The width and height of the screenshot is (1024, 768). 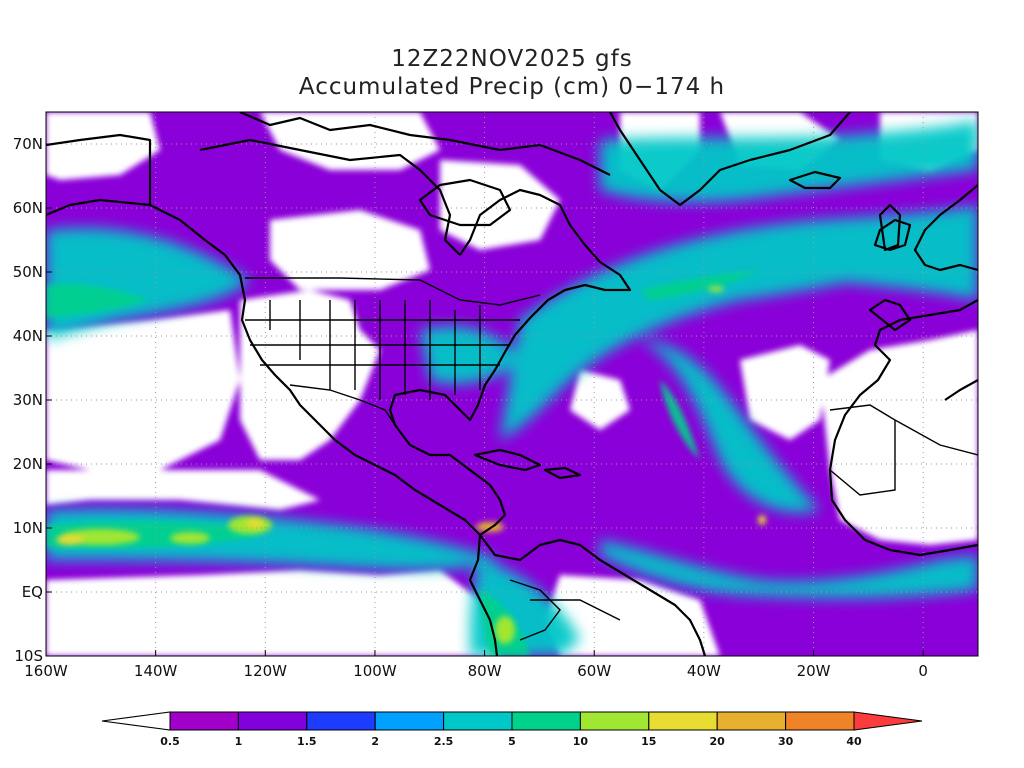 I want to click on lat-label: 10N, so click(x=28, y=528).